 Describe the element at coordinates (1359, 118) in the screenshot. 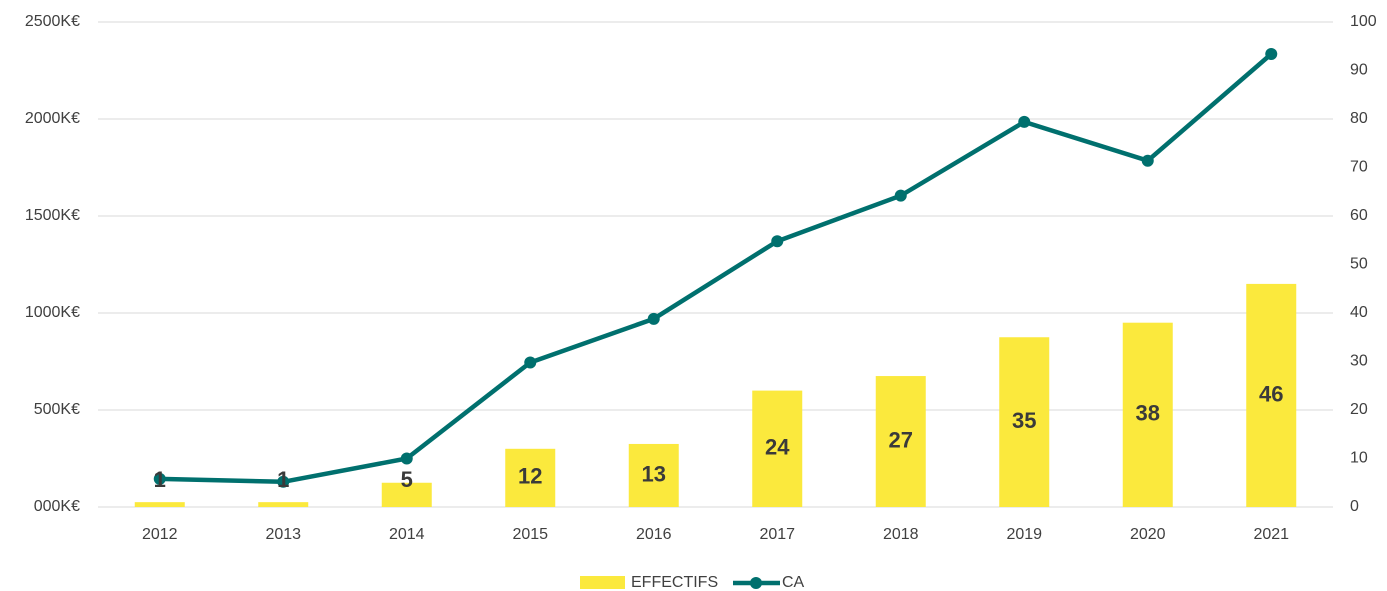

I see `y2-tick-label: 80` at that location.